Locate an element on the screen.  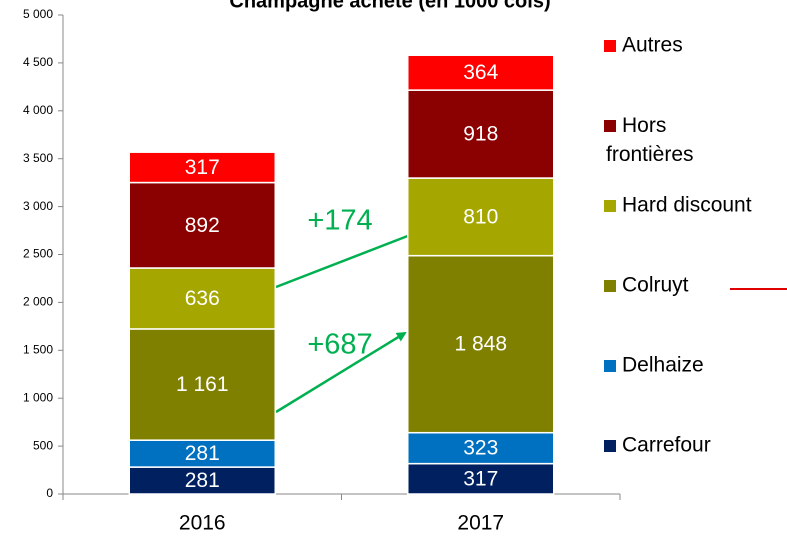
annotation: +687 is located at coordinates (339, 345).